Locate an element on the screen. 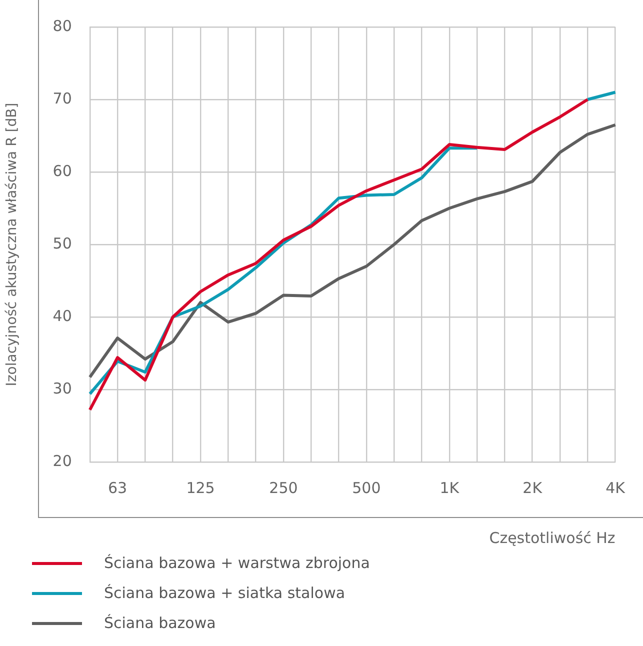 The image size is (643, 646). legend-label: Ściana bazowa + siatka stalowa is located at coordinates (225, 593).